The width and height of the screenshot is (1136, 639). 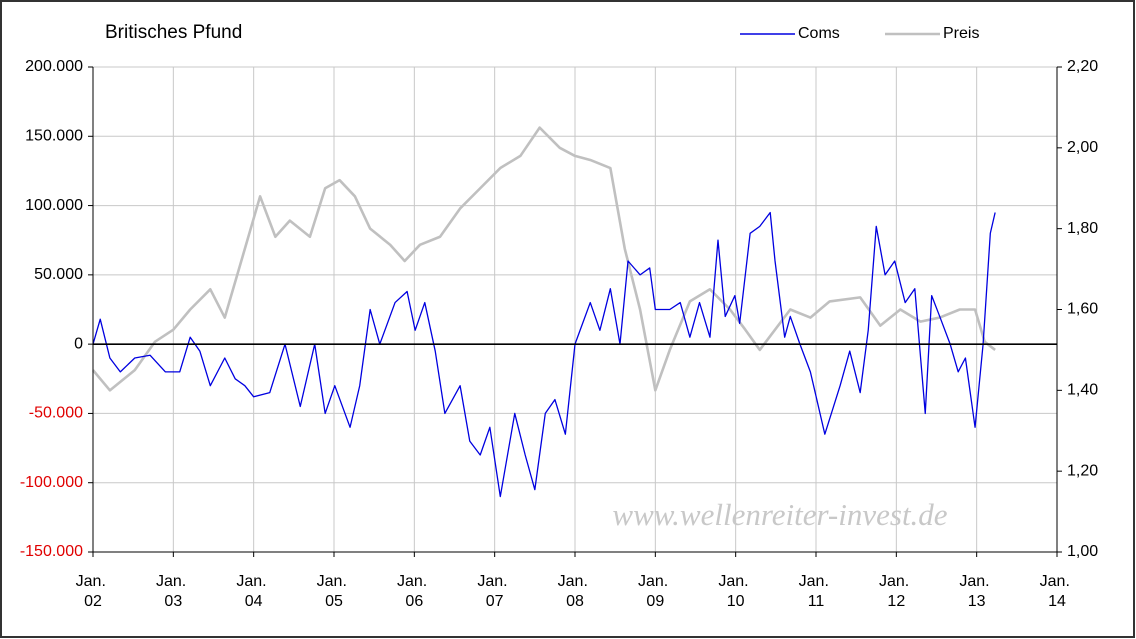 What do you see at coordinates (1082, 470) in the screenshot?
I see `y2-tick-label: 1,20` at bounding box center [1082, 470].